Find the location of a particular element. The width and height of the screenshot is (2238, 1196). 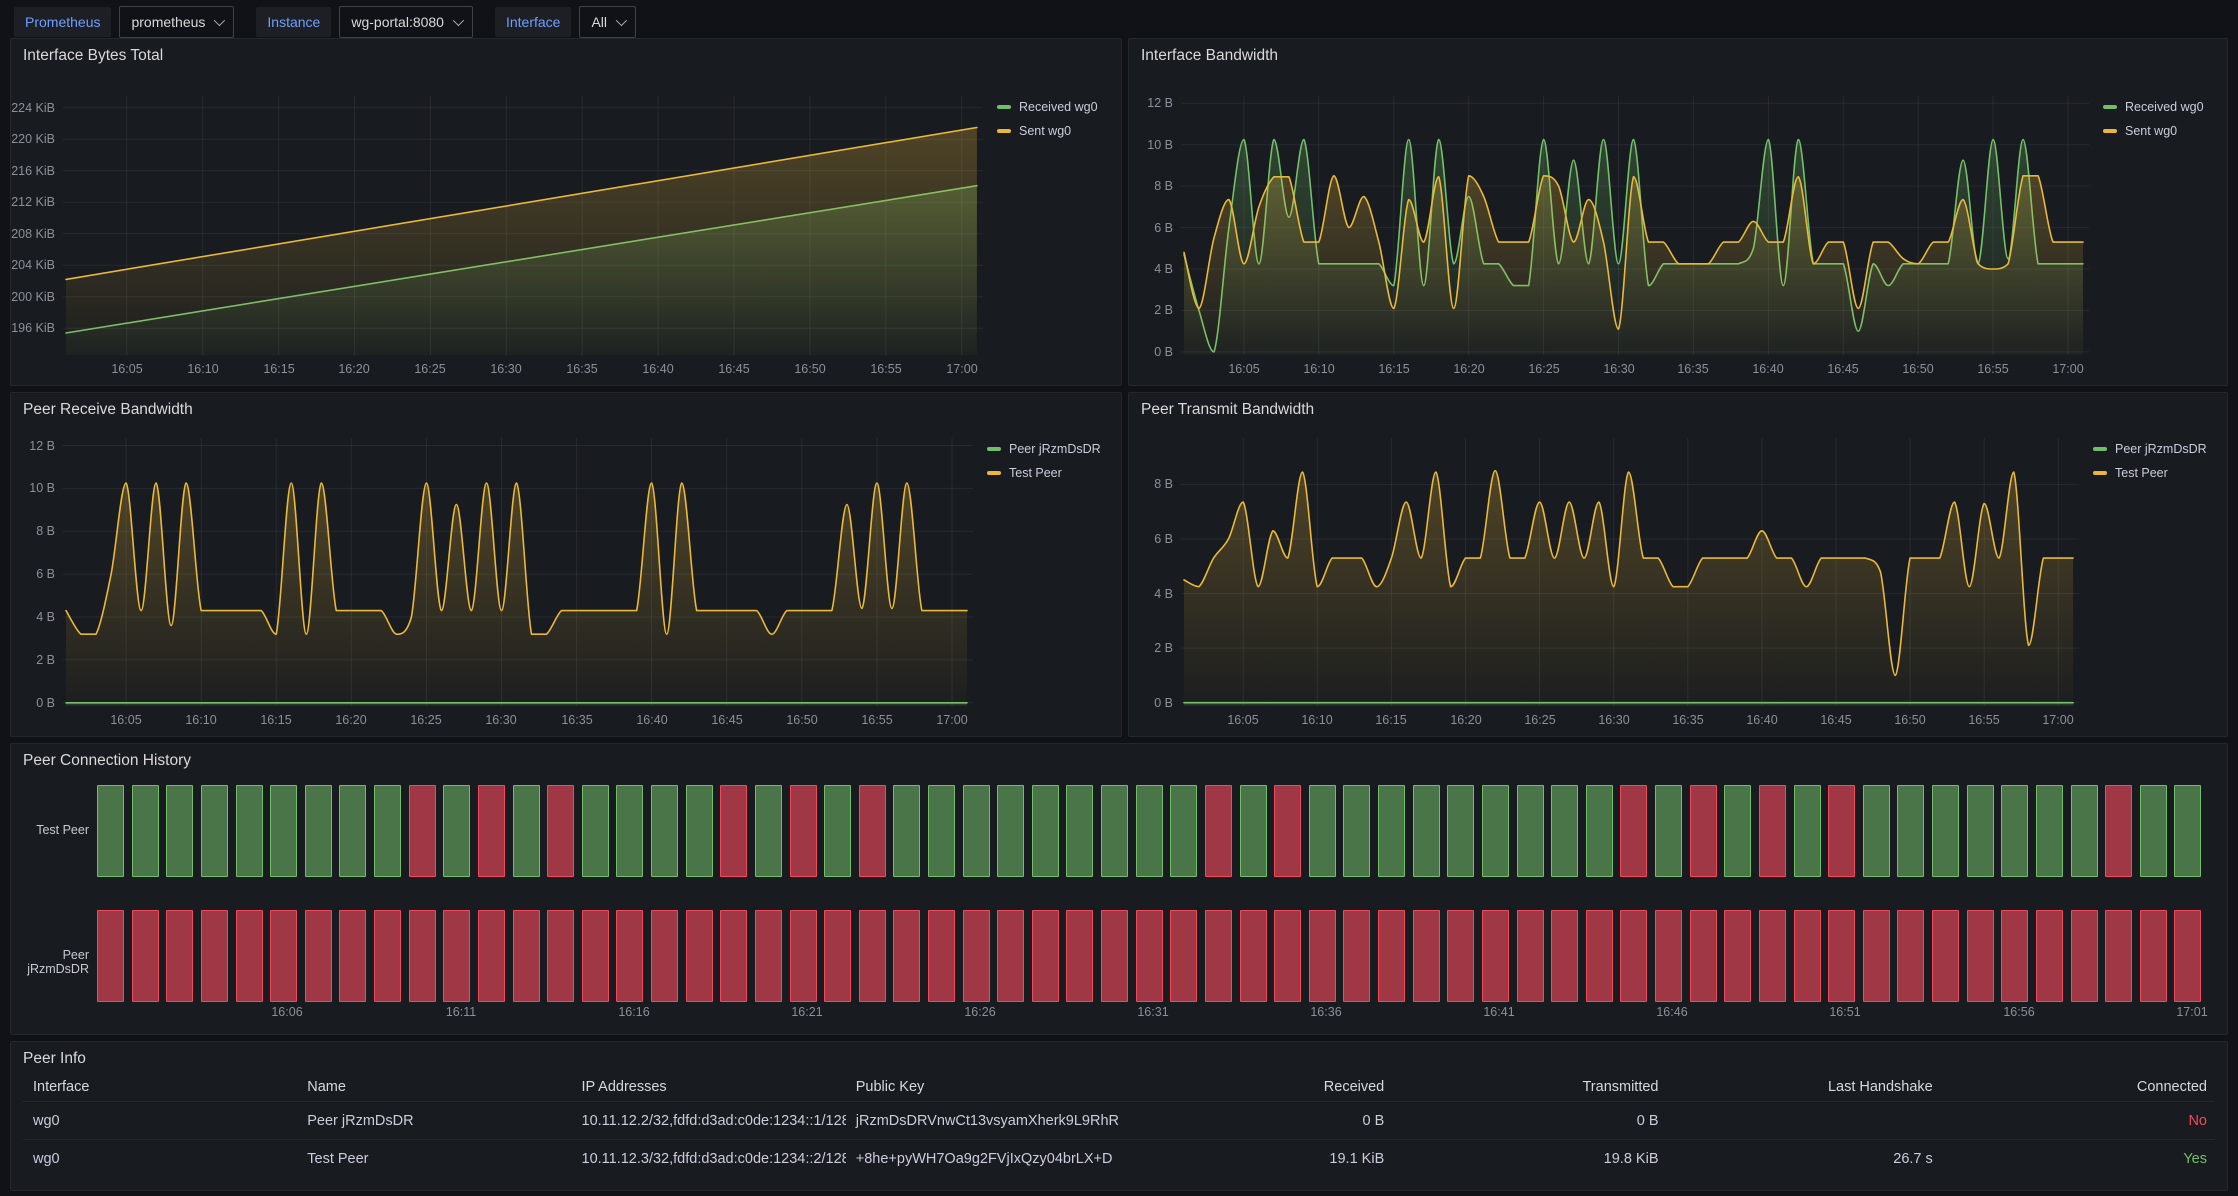

cell-transmitted: 19.8 KiB is located at coordinates (1631, 1158).